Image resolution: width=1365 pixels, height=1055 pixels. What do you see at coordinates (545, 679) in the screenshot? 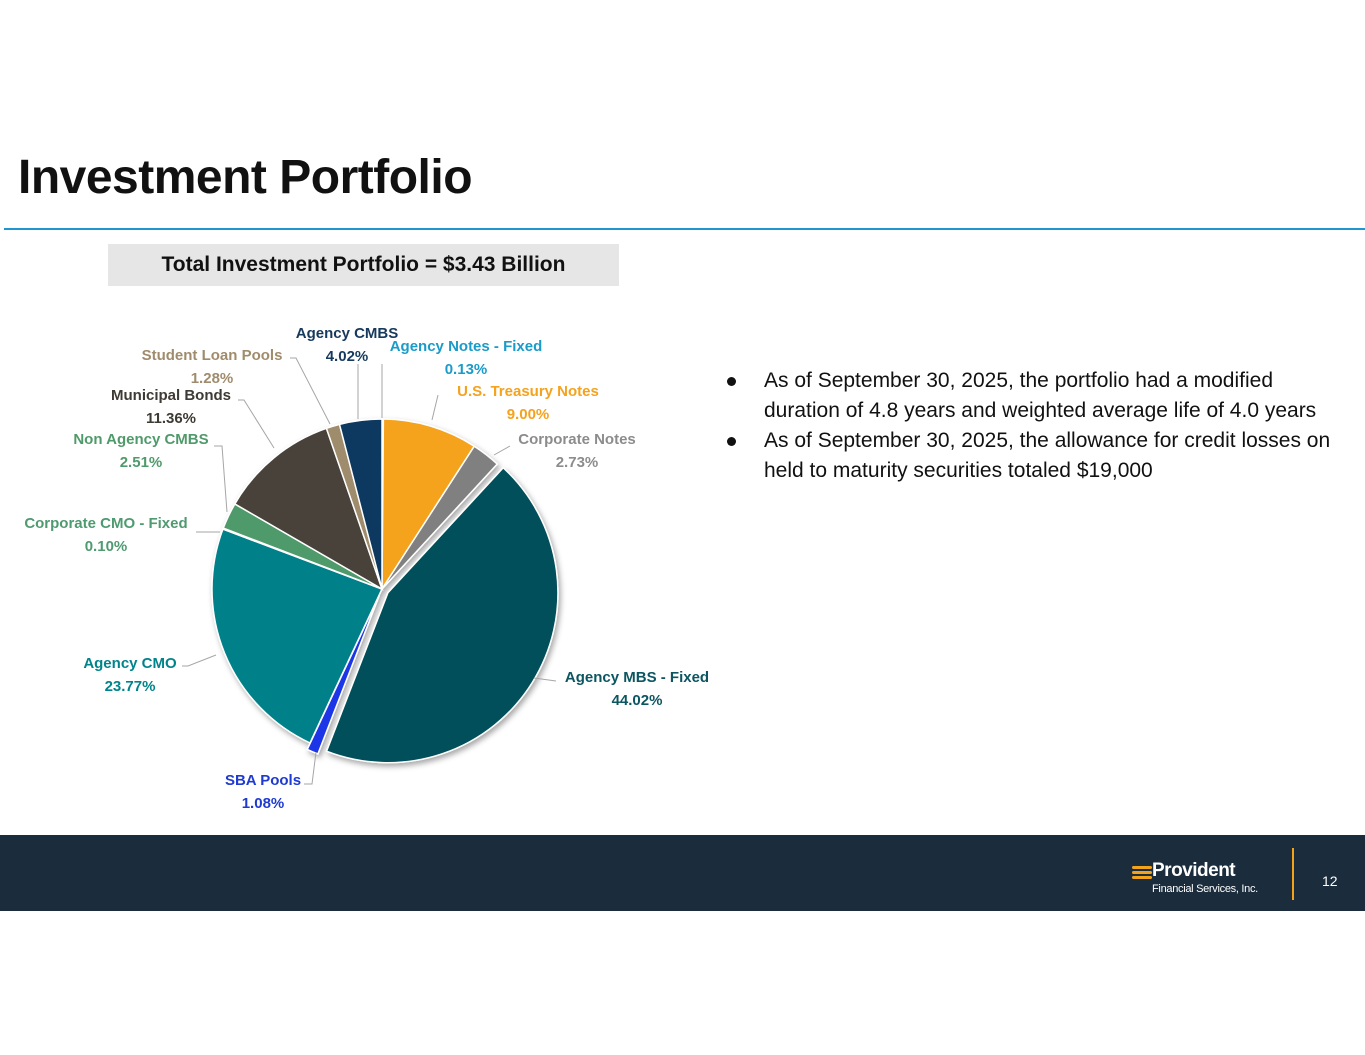
I see `leader-line-agency-mbs-fixed` at bounding box center [545, 679].